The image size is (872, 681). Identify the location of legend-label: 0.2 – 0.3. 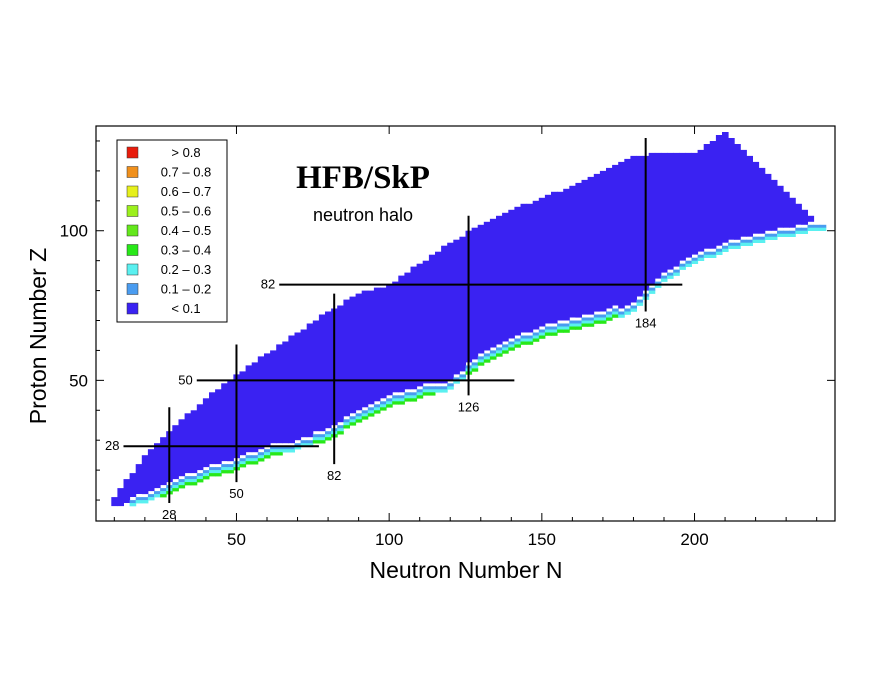
(186, 269).